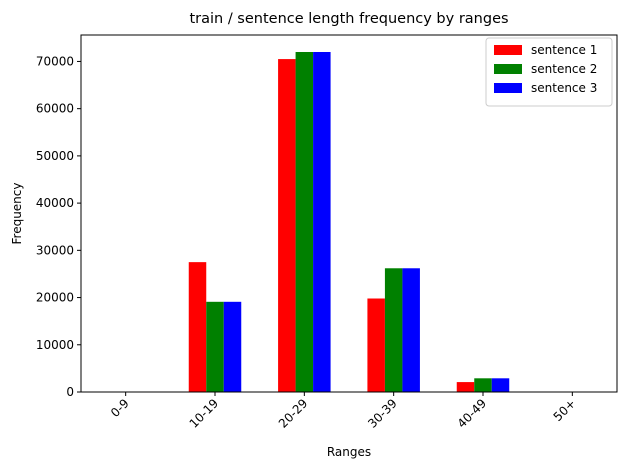 The image size is (630, 470). Describe the element at coordinates (55, 61) in the screenshot. I see `y-tick-label: 70000` at that location.